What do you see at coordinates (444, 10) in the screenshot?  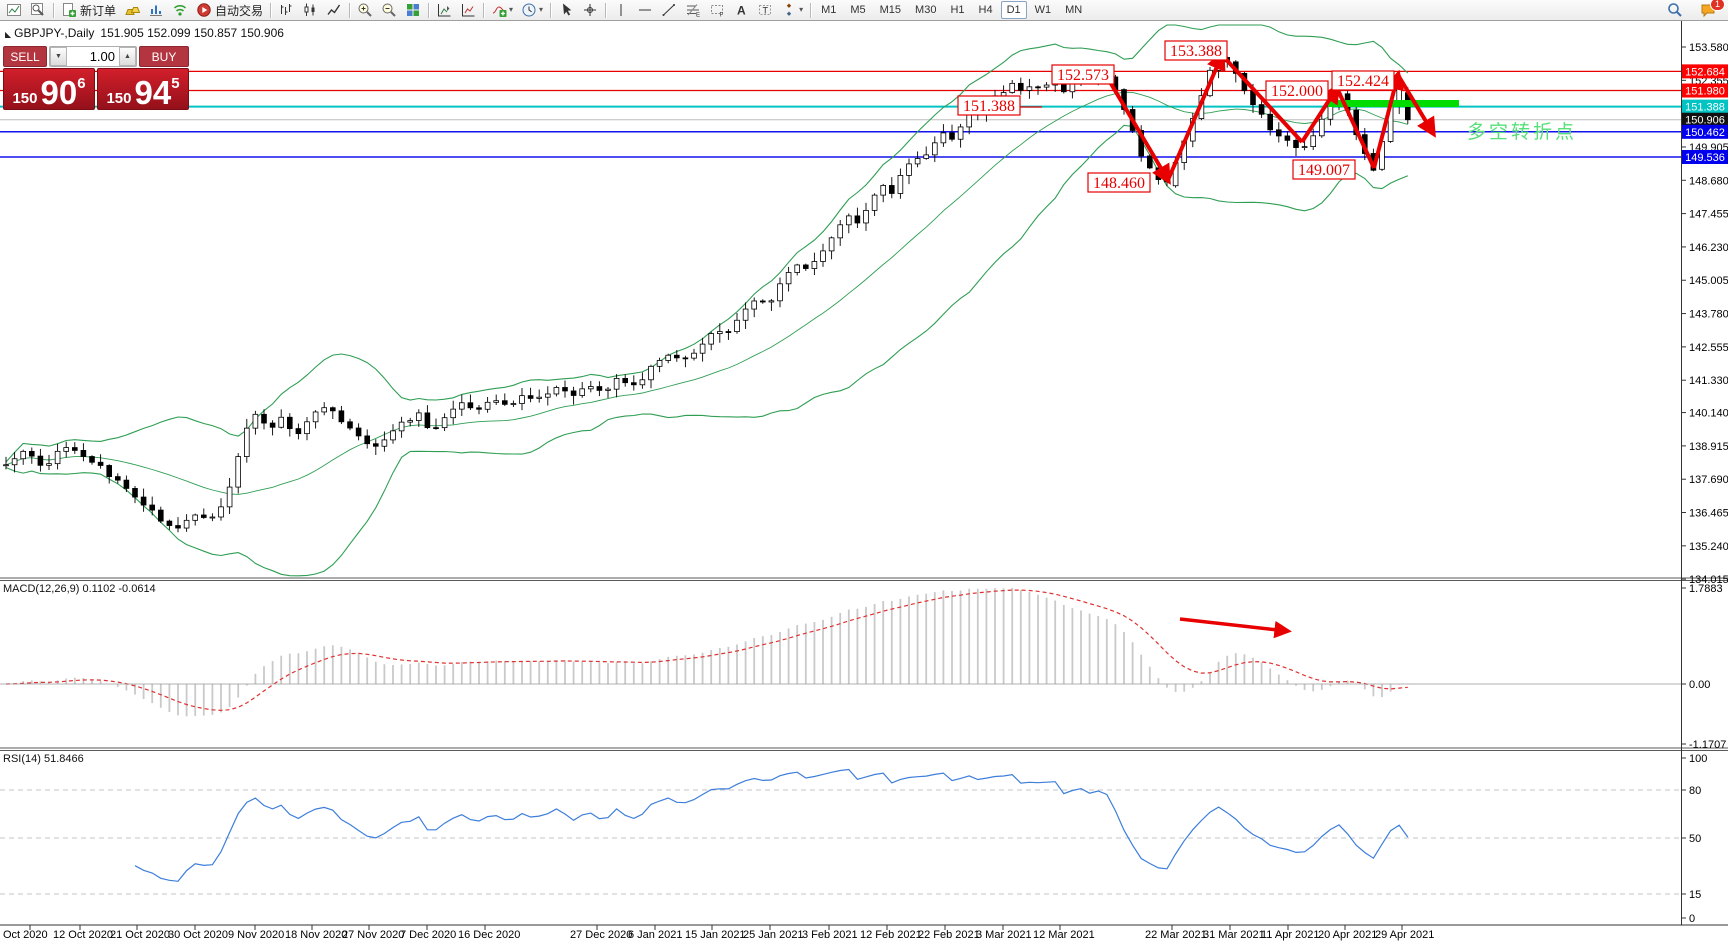 I see `arrange-windows-icon` at bounding box center [444, 10].